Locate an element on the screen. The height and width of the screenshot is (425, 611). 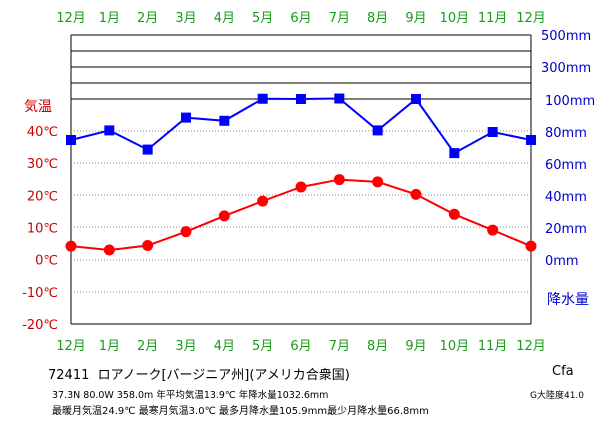
precipitation-tick-label: 0mm is located at coordinates (562, 261).